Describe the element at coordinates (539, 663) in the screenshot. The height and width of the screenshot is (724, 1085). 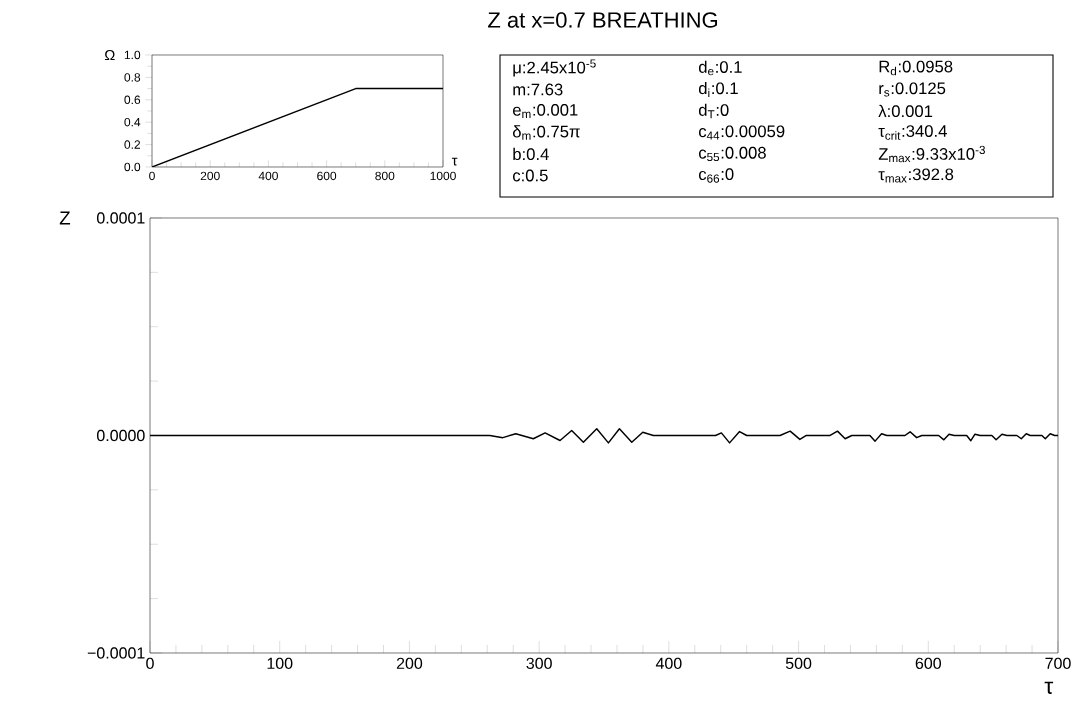
I see `x-tick-label: 300` at that location.